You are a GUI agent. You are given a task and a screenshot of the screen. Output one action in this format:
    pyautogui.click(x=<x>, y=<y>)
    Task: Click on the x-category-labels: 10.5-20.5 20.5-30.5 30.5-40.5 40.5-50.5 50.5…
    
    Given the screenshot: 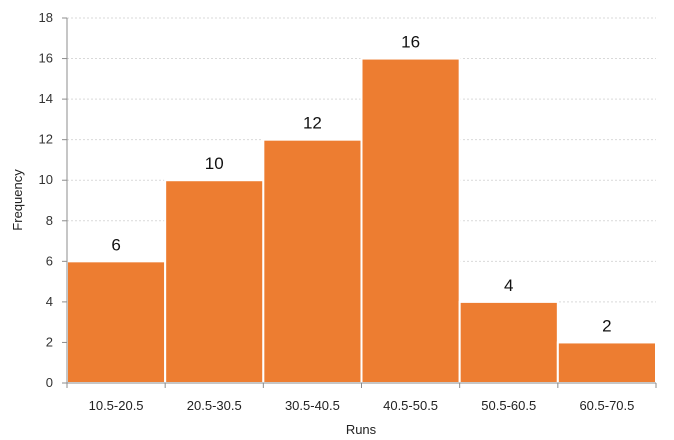 What is the action you would take?
    pyautogui.click(x=362, y=405)
    